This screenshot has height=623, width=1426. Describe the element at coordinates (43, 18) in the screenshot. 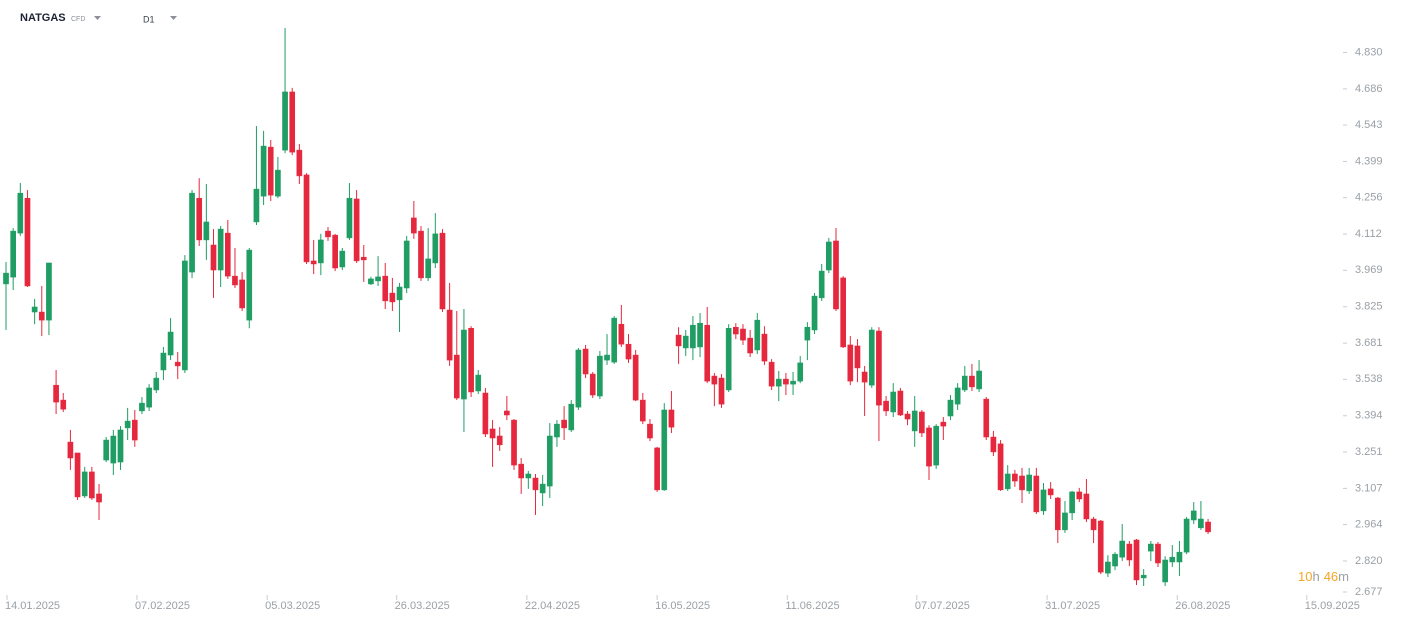

I see `symbol: NATGAS` at that location.